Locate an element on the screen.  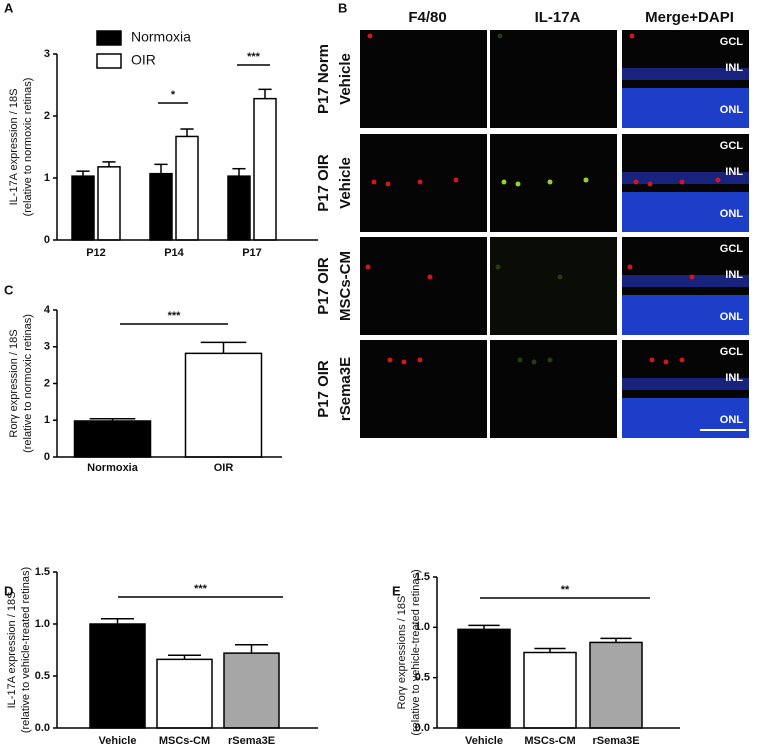
y-tick-label: 4 is located at coordinates (47, 310).